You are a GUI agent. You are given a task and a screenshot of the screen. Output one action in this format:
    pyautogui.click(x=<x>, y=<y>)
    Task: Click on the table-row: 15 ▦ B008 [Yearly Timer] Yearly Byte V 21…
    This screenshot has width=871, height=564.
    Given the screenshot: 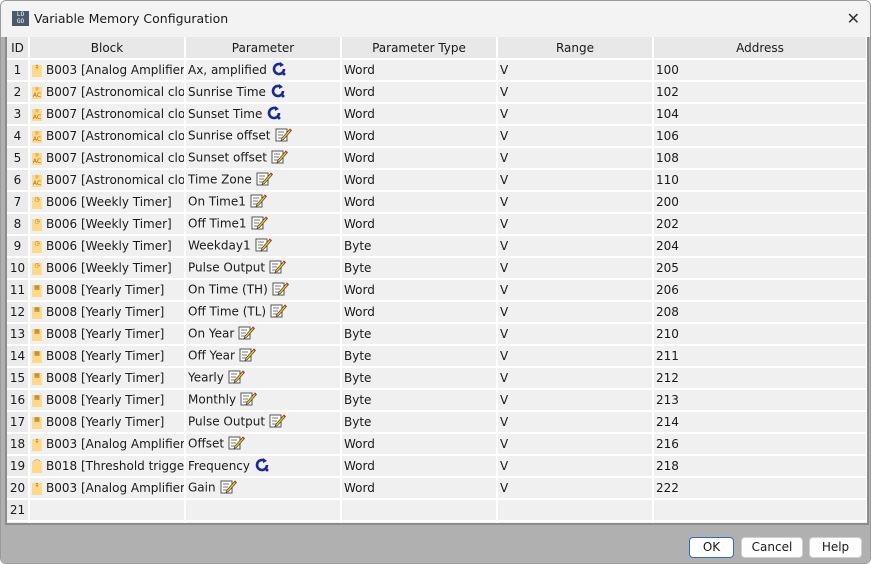 What is the action you would take?
    pyautogui.click(x=437, y=378)
    